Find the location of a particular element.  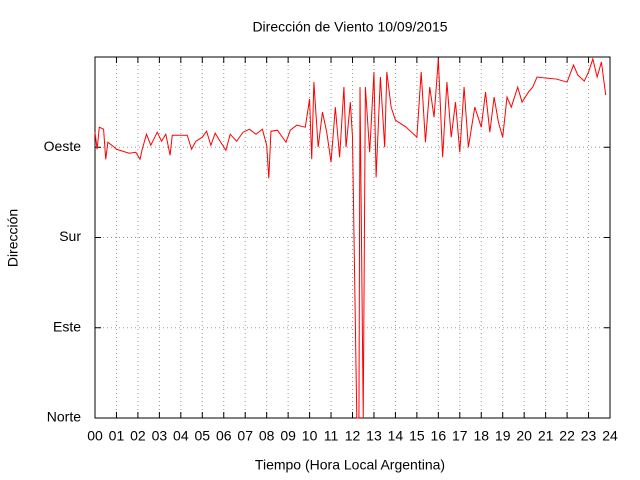

x-tick-label: 12 is located at coordinates (353, 436).